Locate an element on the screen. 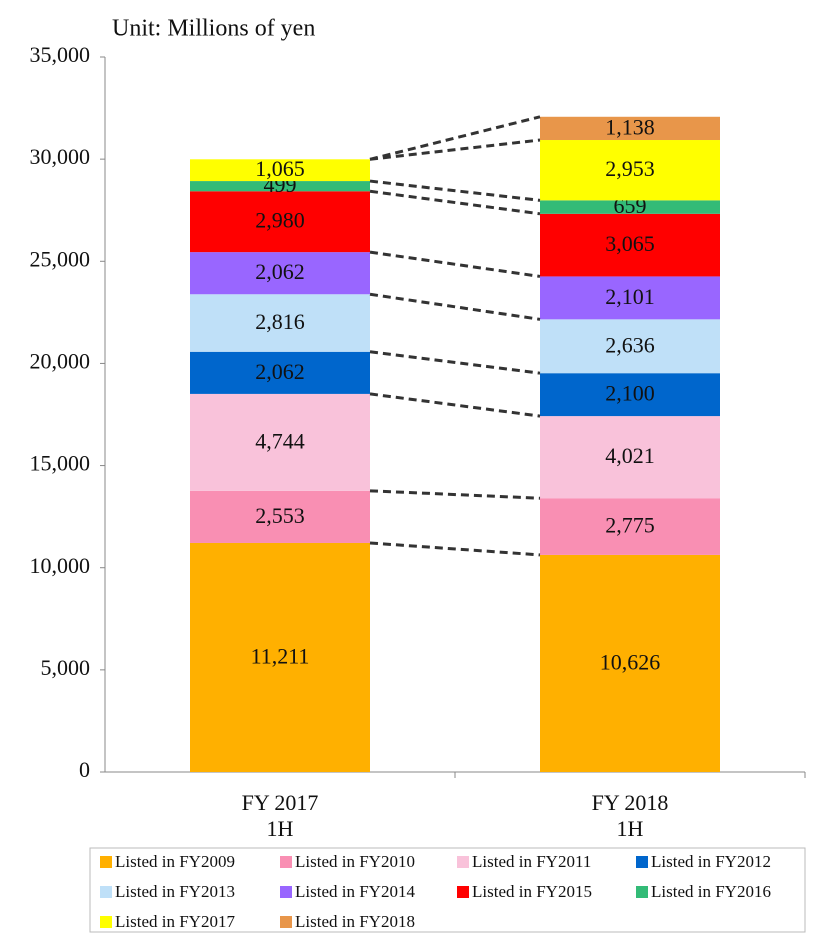  y-tick-label: 15,000 is located at coordinates (60, 463).